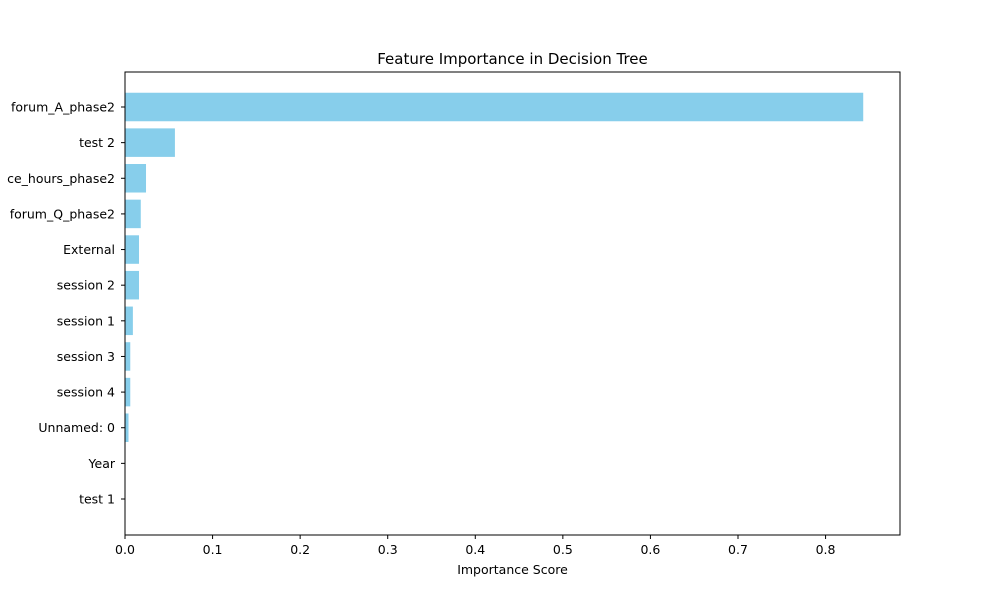 The image size is (1000, 600). Describe the element at coordinates (62, 213) in the screenshot. I see `y-tick-label: forum_Q_phase2` at that location.